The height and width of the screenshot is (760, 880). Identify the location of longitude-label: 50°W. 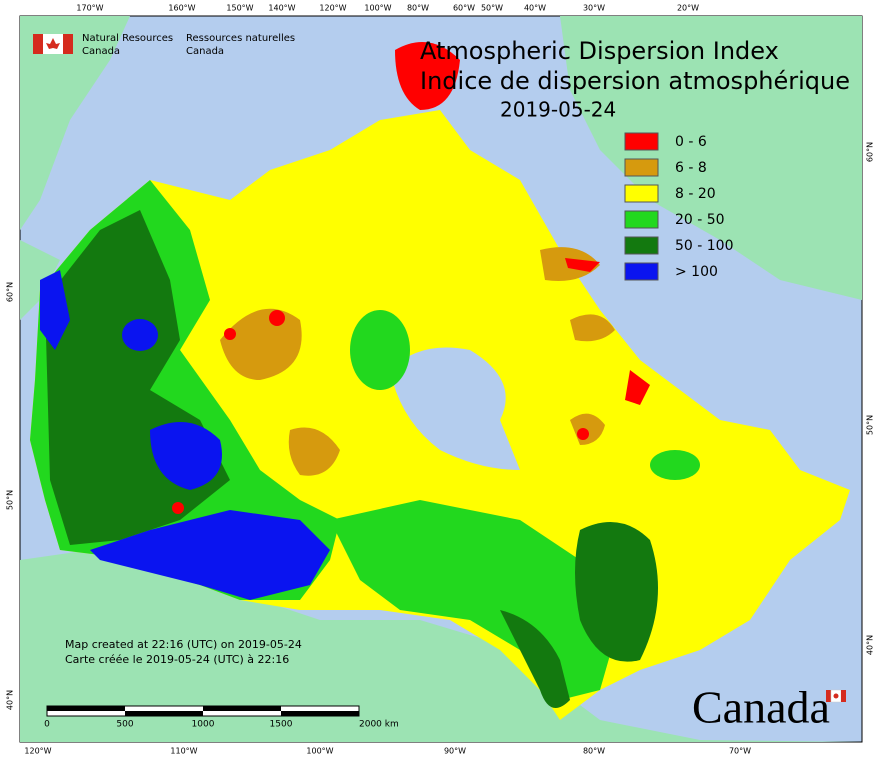
(492, 8).